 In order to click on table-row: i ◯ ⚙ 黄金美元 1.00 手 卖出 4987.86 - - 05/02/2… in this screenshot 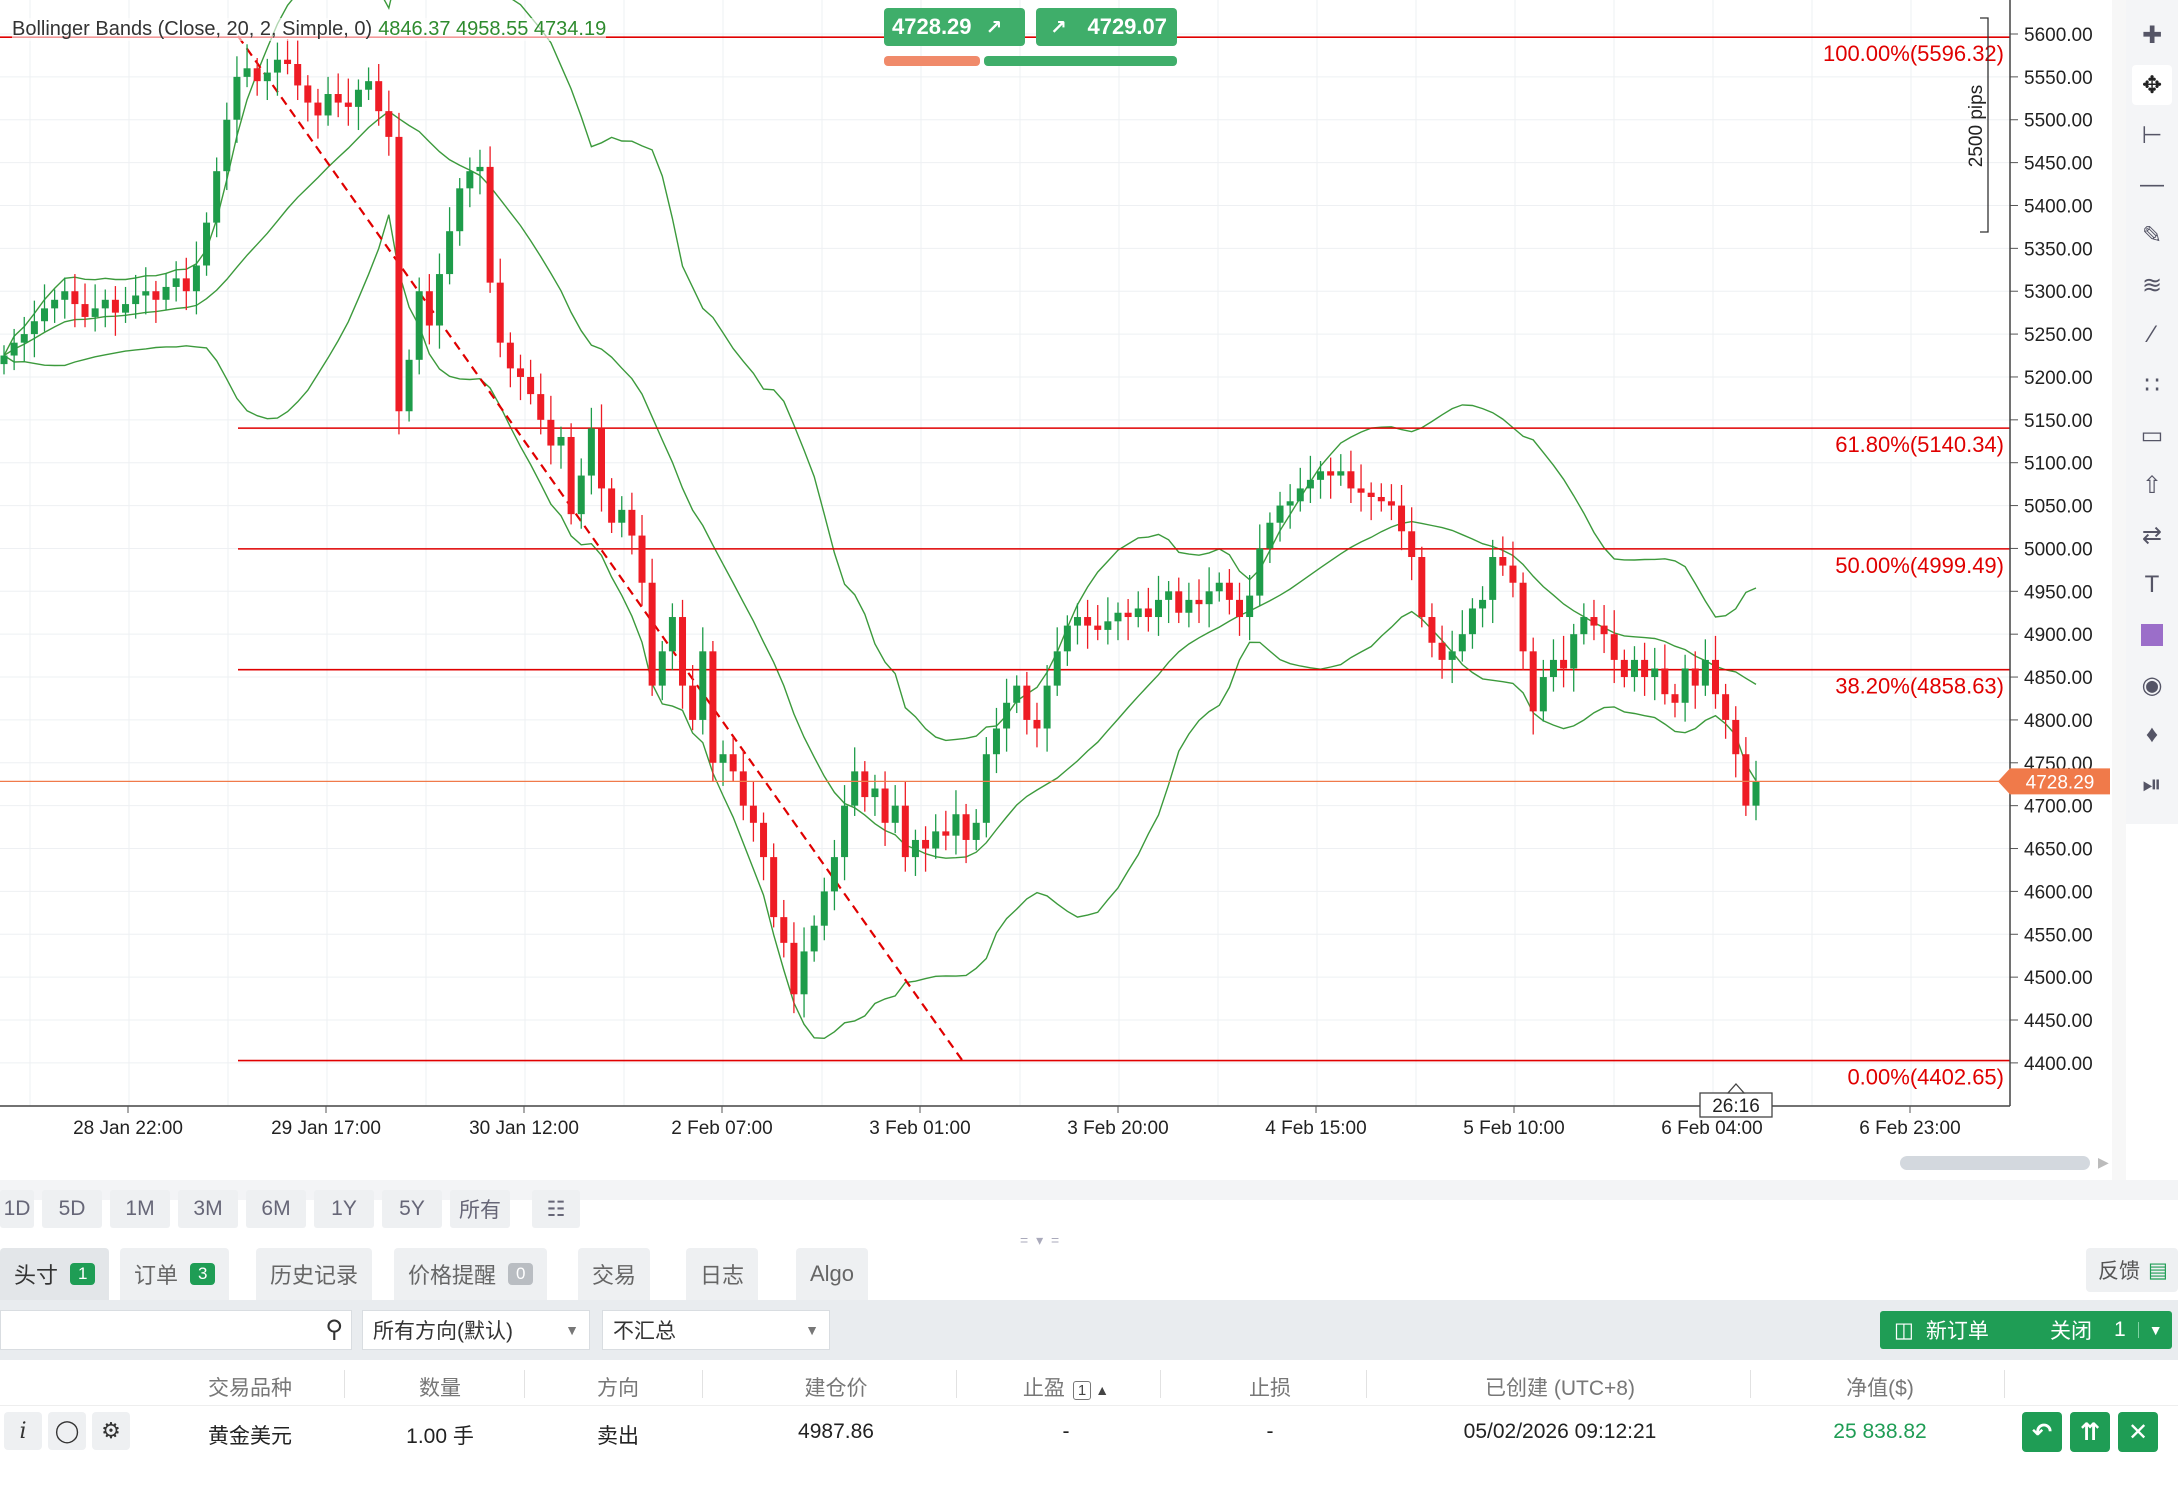, I will do `click(1089, 1432)`.